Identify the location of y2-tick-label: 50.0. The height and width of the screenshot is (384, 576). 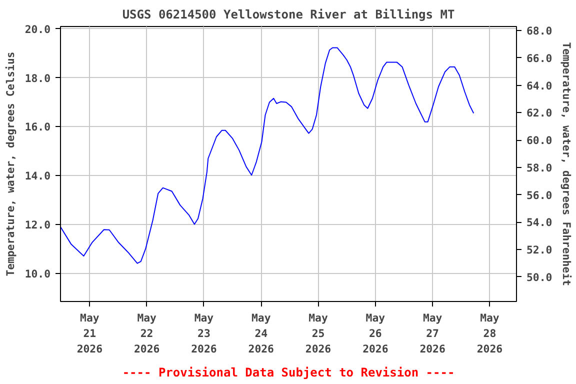
(539, 277).